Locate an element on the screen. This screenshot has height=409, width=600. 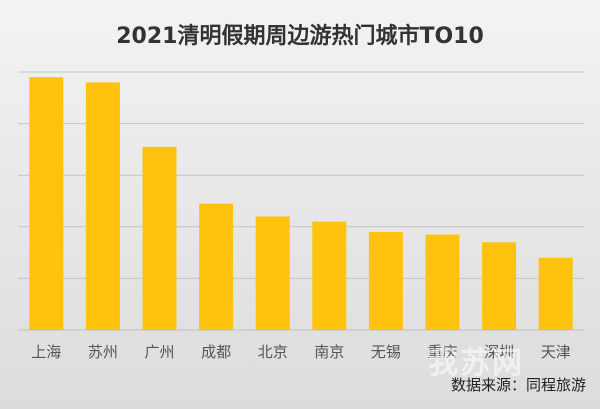
x-tick-label: 广州 is located at coordinates (159, 352).